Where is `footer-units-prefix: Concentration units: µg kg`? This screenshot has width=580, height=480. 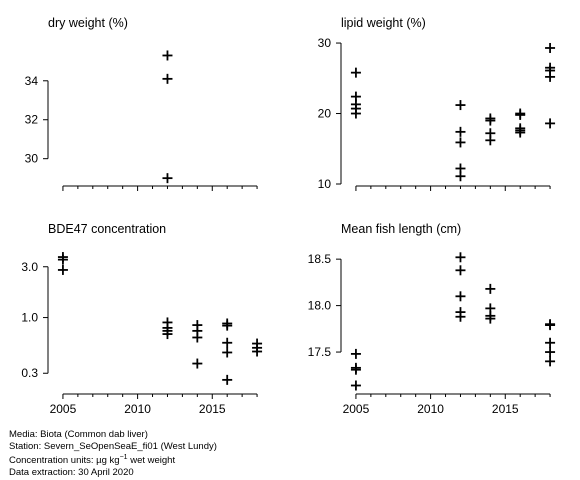 footer-units-prefix: Concentration units: µg kg is located at coordinates (64, 461).